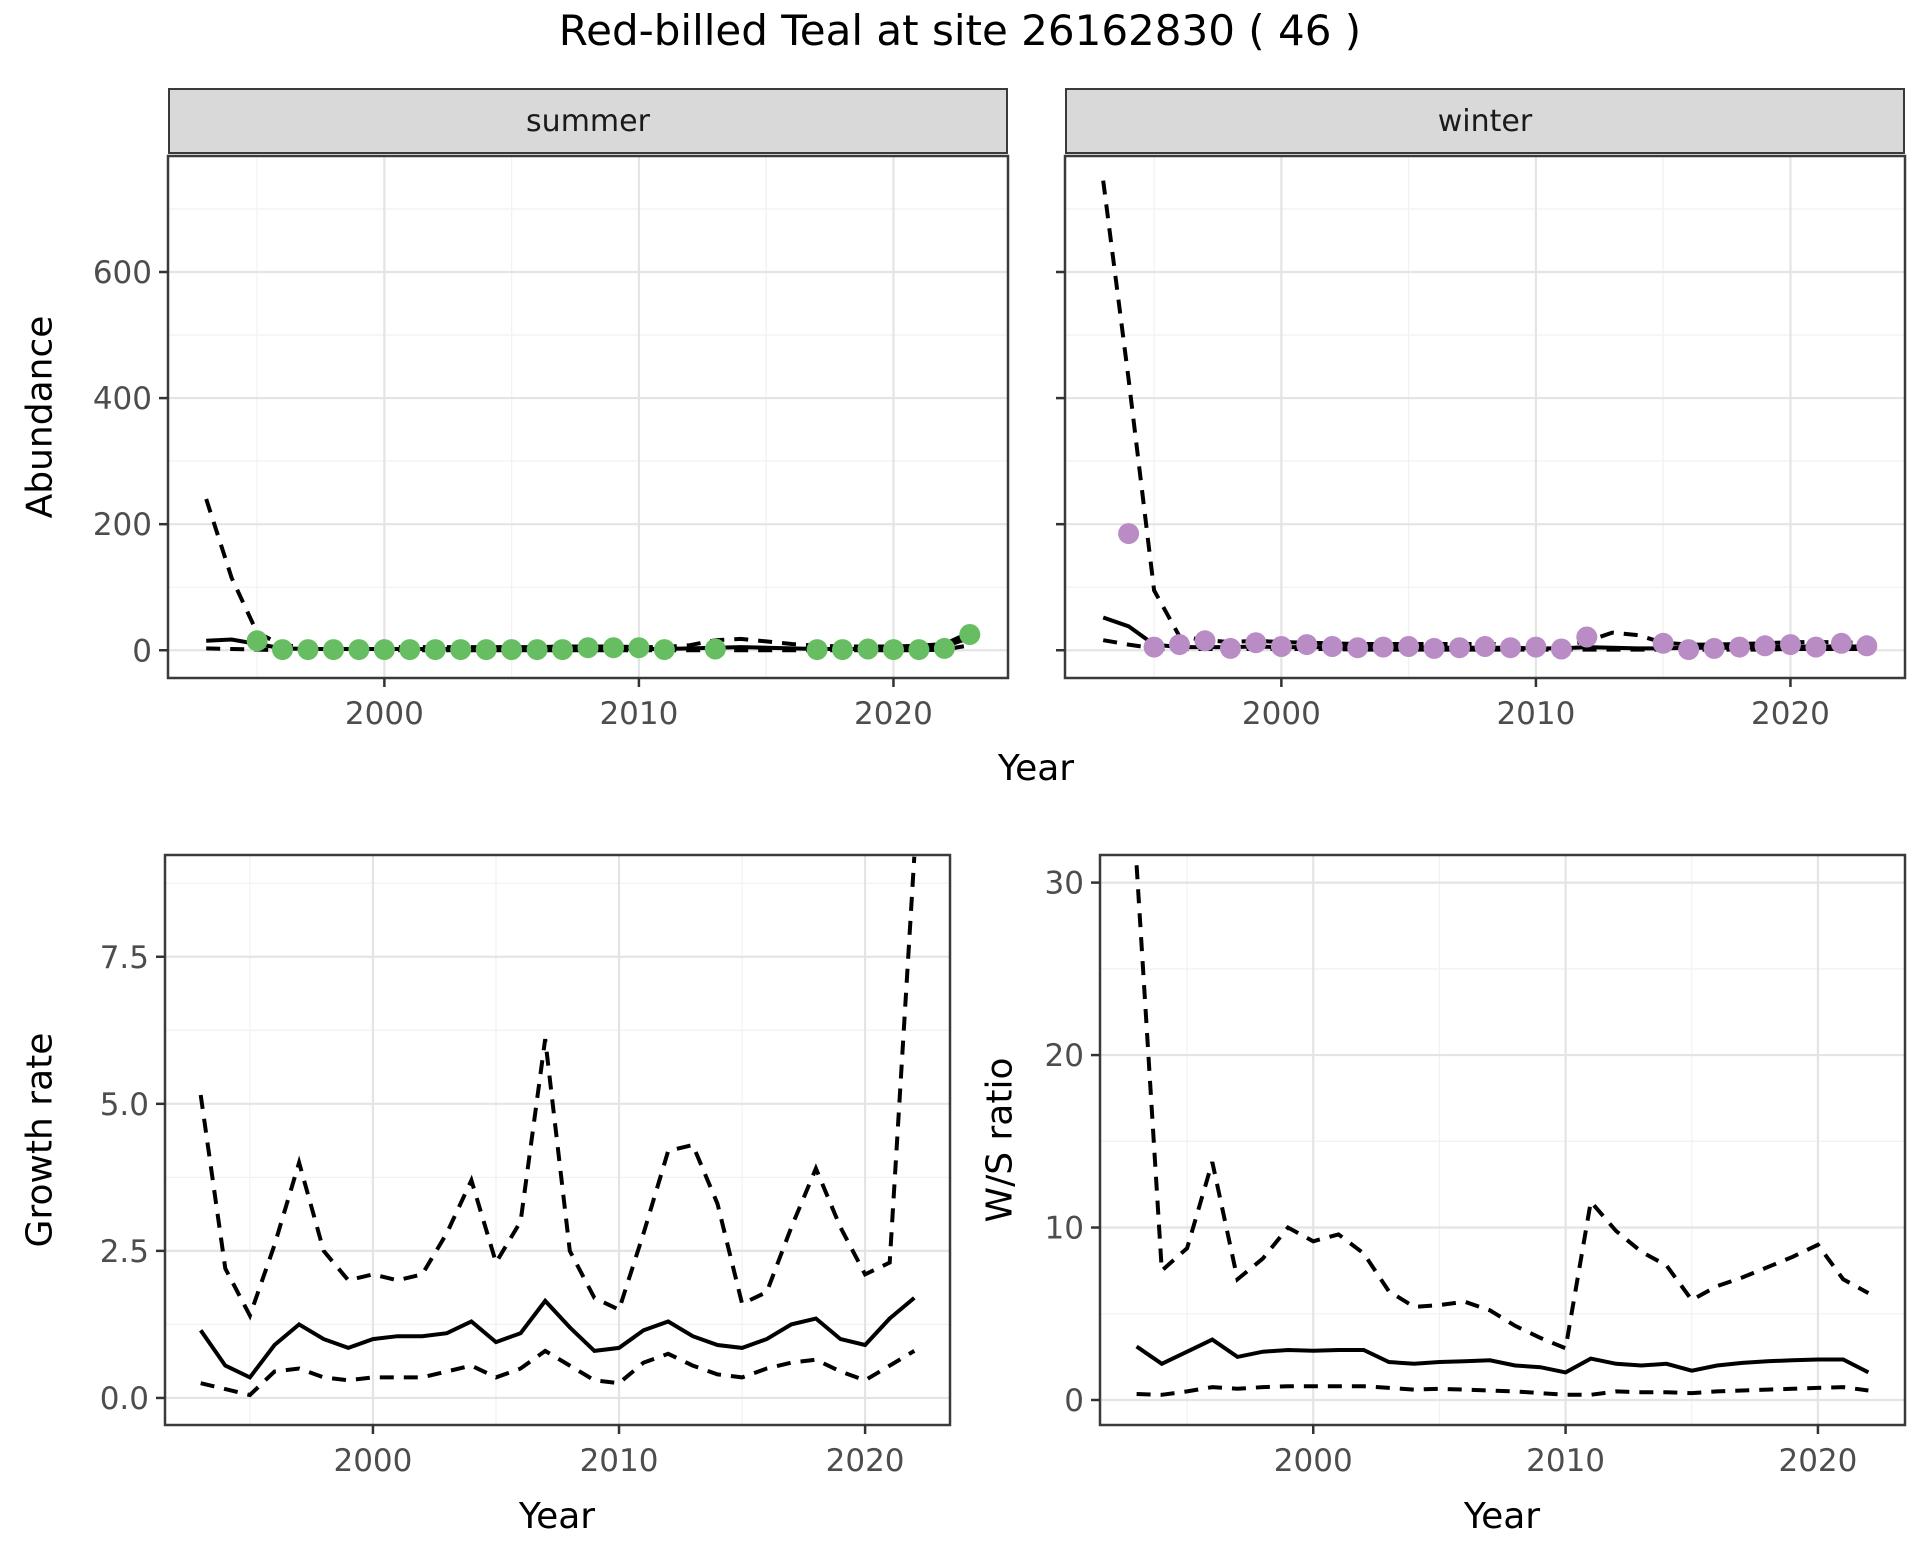 The image size is (1920, 1560). What do you see at coordinates (40, 1140) in the screenshot?
I see `y-axis-title-growth-rate: Growth rate` at bounding box center [40, 1140].